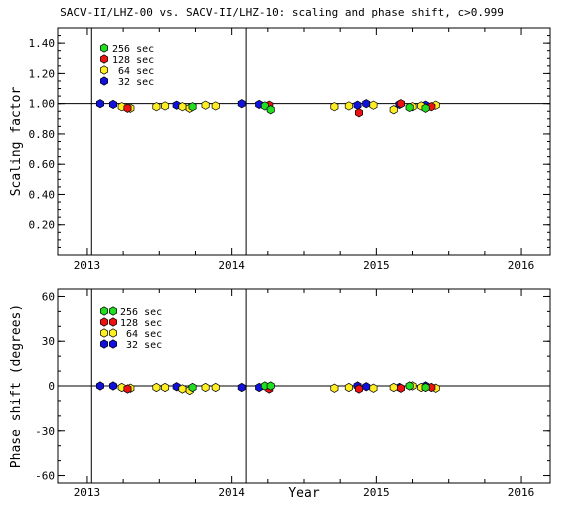  I want to click on vertical-markers, so click(168, 141).